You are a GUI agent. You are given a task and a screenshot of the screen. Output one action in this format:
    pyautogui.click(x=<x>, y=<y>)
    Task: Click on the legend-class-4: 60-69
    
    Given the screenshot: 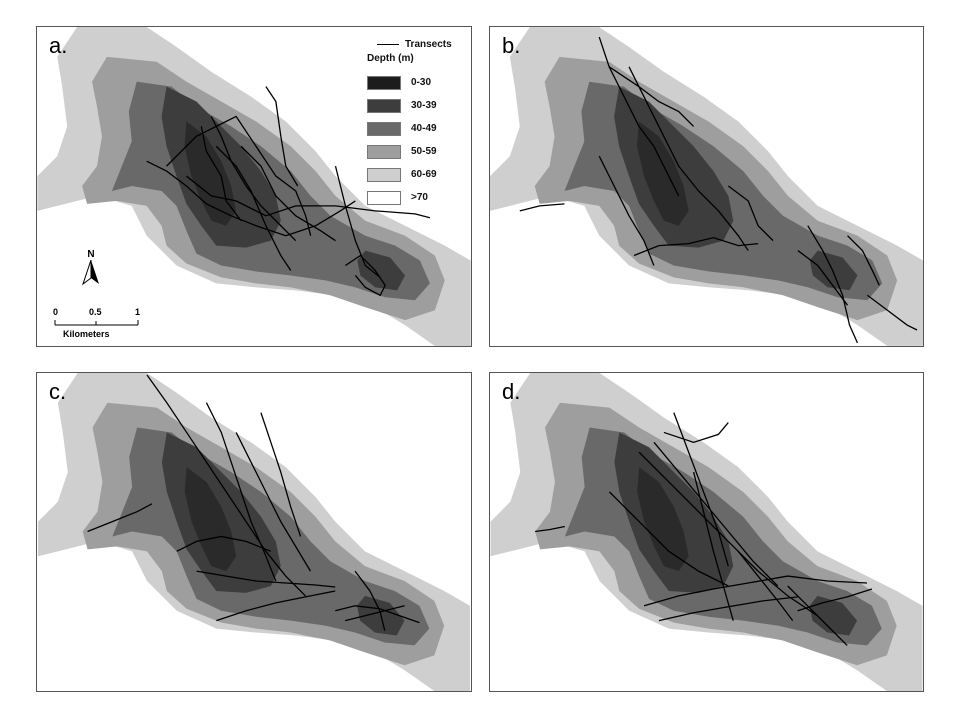 What is the action you would take?
    pyautogui.click(x=419, y=174)
    